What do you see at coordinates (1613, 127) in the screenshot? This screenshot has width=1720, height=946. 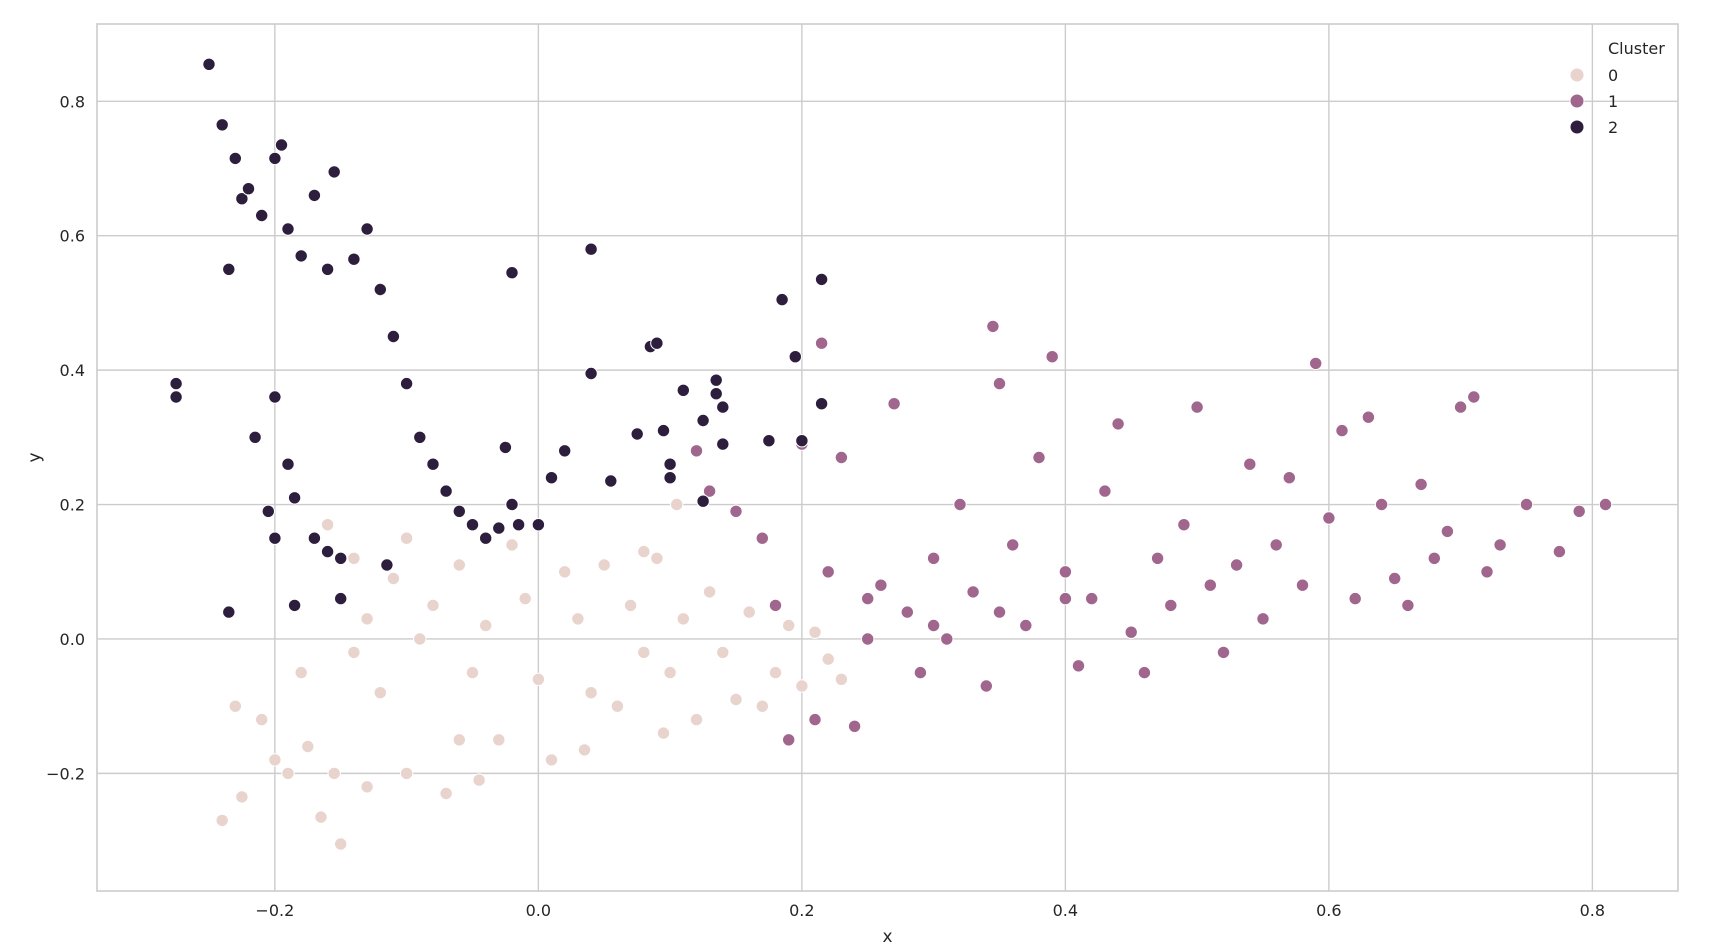 I see `legend-label: 2` at bounding box center [1613, 127].